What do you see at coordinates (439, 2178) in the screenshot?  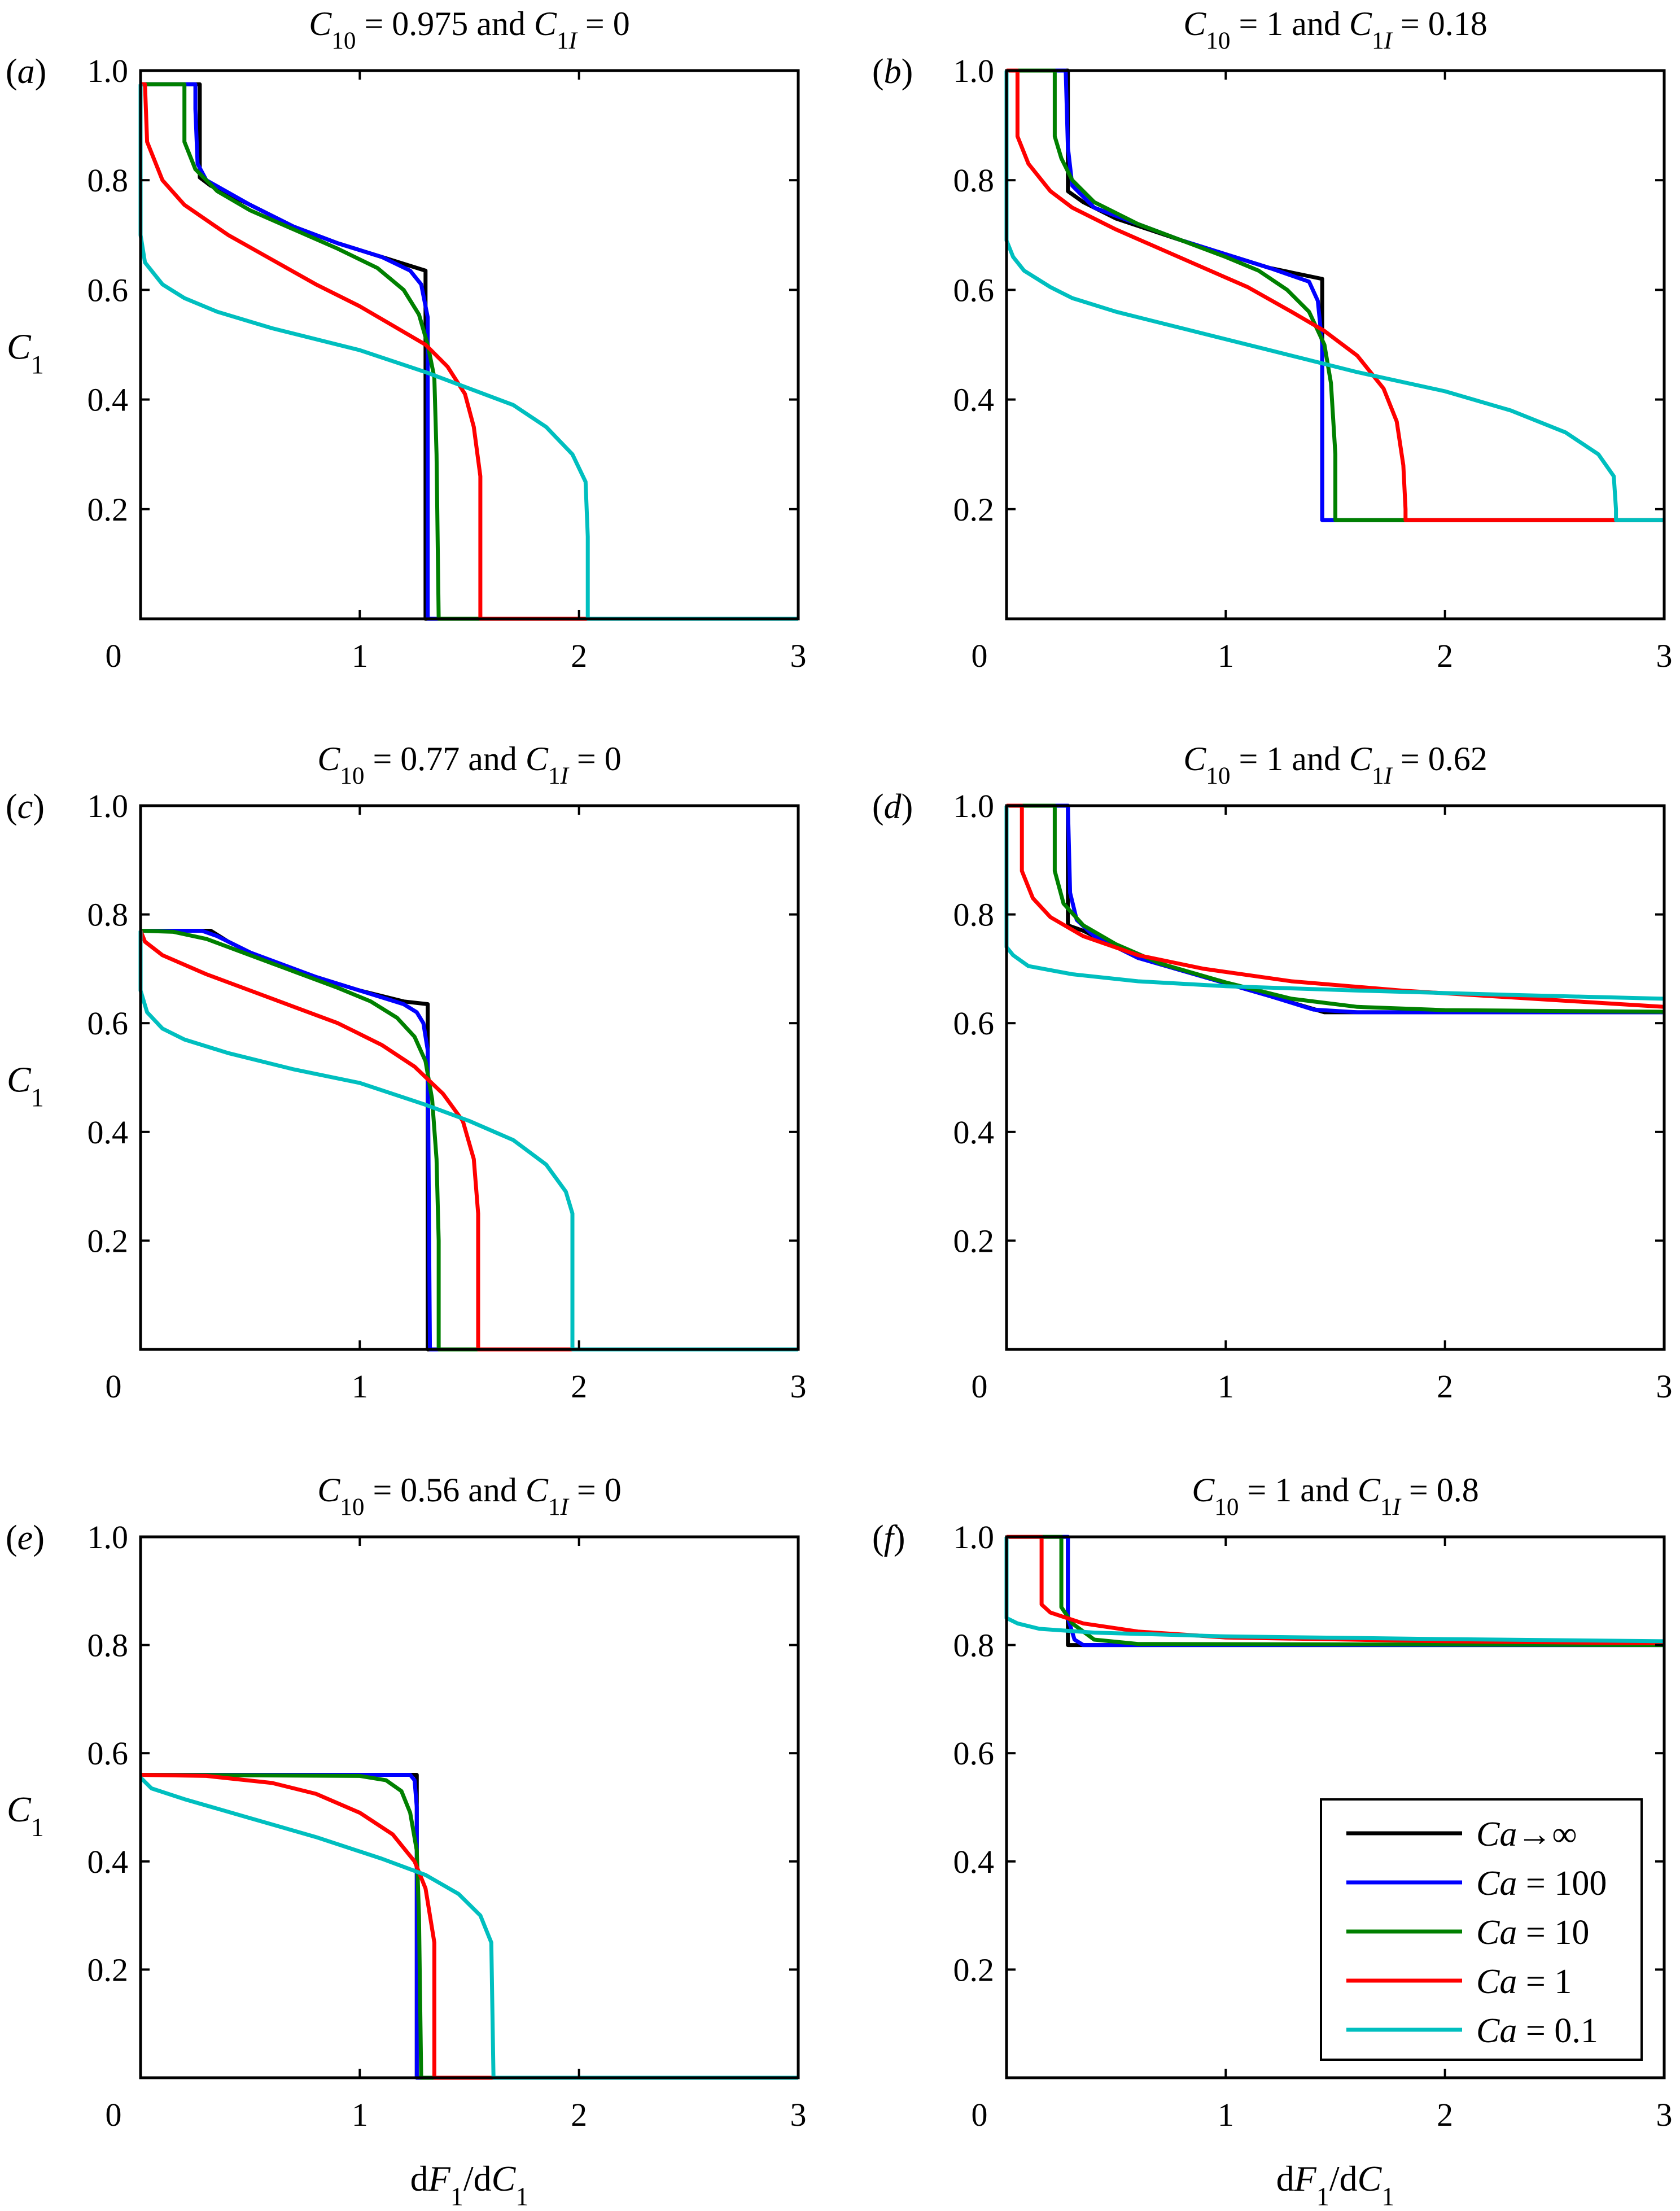 I see `x-axis-label-part: F` at bounding box center [439, 2178].